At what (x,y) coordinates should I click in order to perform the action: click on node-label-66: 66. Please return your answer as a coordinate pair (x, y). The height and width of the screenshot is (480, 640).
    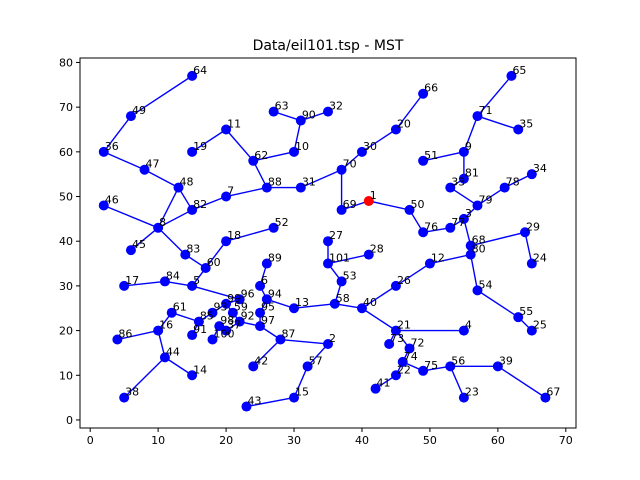
    Looking at the image, I should click on (431, 88).